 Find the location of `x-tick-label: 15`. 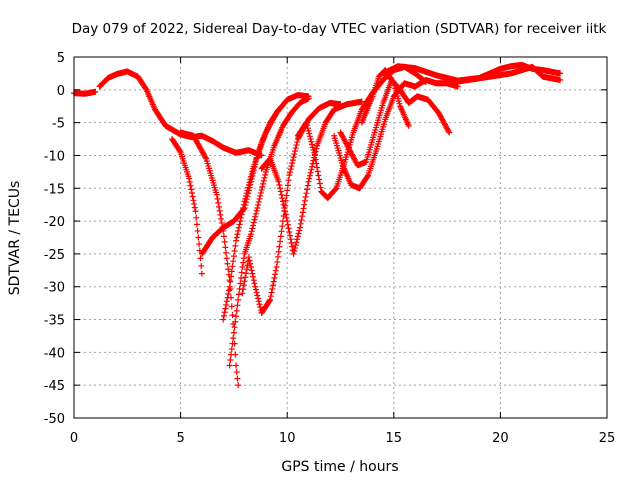

x-tick-label: 15 is located at coordinates (394, 438).